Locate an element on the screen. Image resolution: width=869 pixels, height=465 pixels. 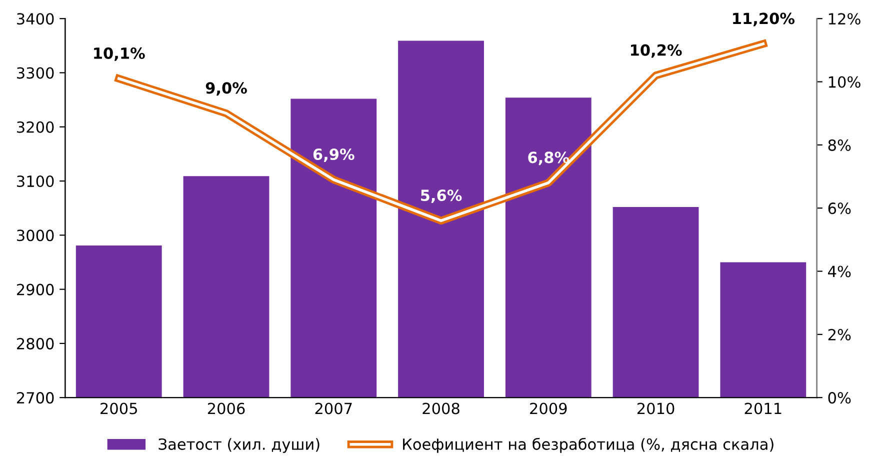
y-tick-label: 2700 is located at coordinates (35, 398).